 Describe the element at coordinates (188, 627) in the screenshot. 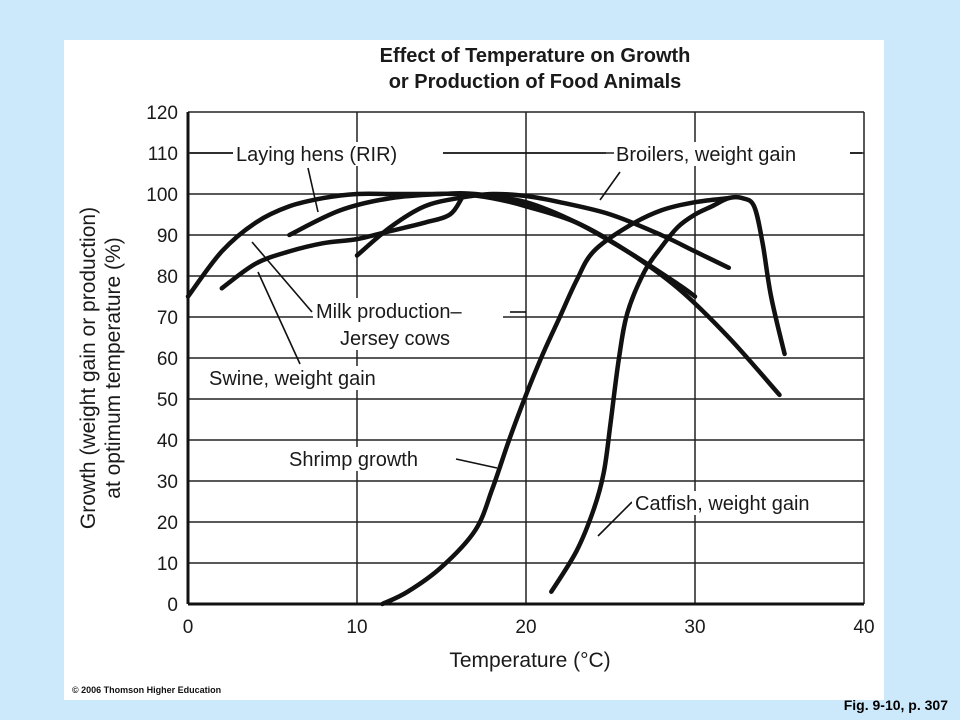

I see `x-tick-0: 0` at that location.